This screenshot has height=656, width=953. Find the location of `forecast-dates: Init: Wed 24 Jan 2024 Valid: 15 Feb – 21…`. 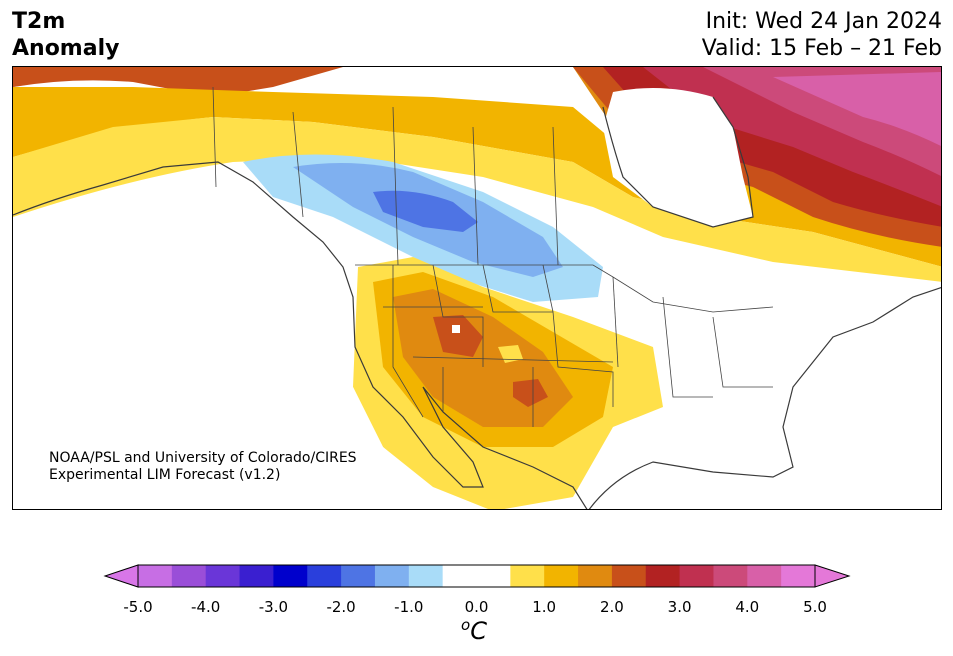

forecast-dates: Init: Wed 24 Jan 2024 Valid: 15 Feb – 21… is located at coordinates (822, 35).